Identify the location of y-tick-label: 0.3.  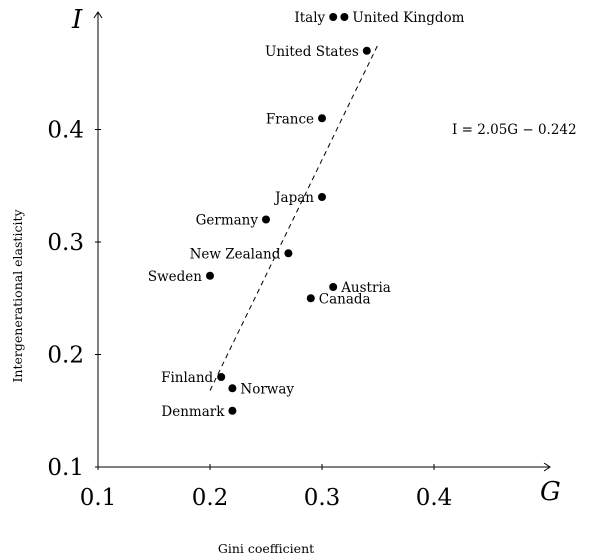
(65, 243).